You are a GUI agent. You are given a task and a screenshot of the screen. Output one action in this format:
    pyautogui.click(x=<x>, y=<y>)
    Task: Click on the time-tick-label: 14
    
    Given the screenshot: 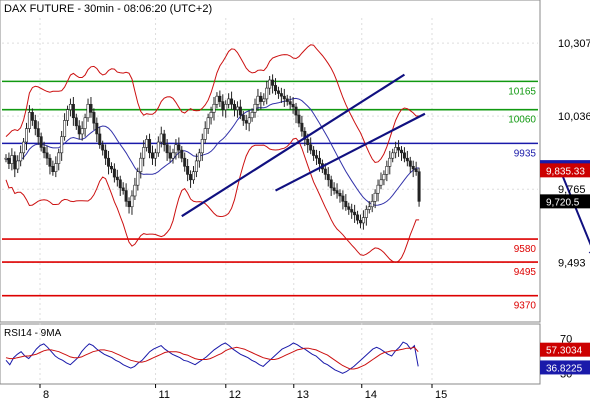 What is the action you would take?
    pyautogui.click(x=371, y=394)
    